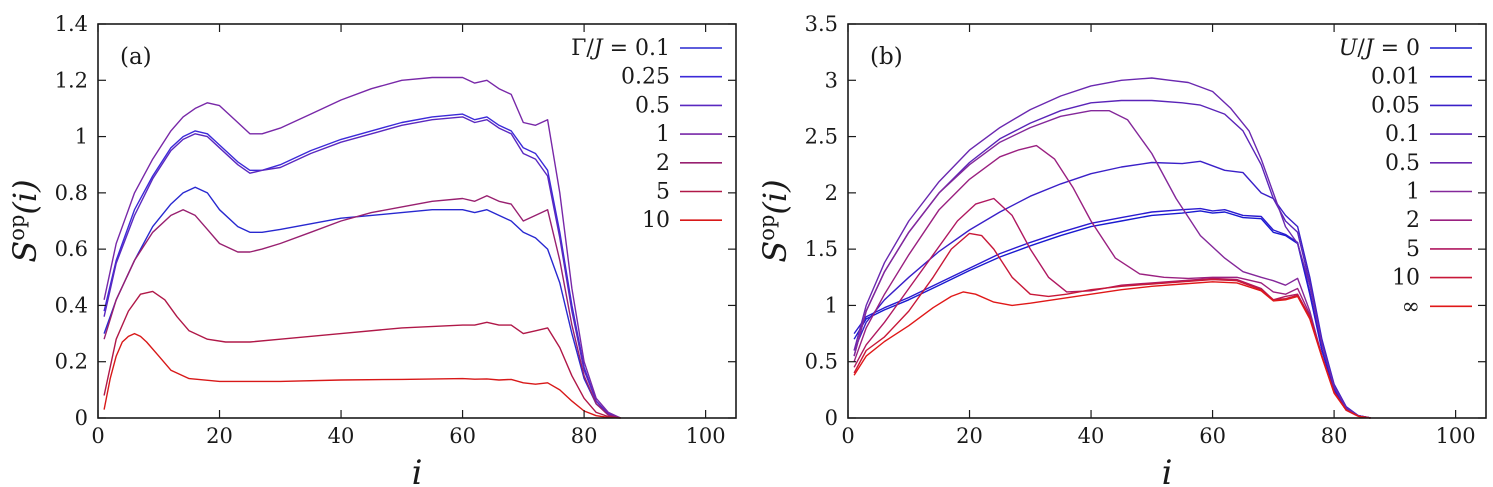 This screenshot has width=1493, height=487. I want to click on y-tick-label: 1.4, so click(71, 24).